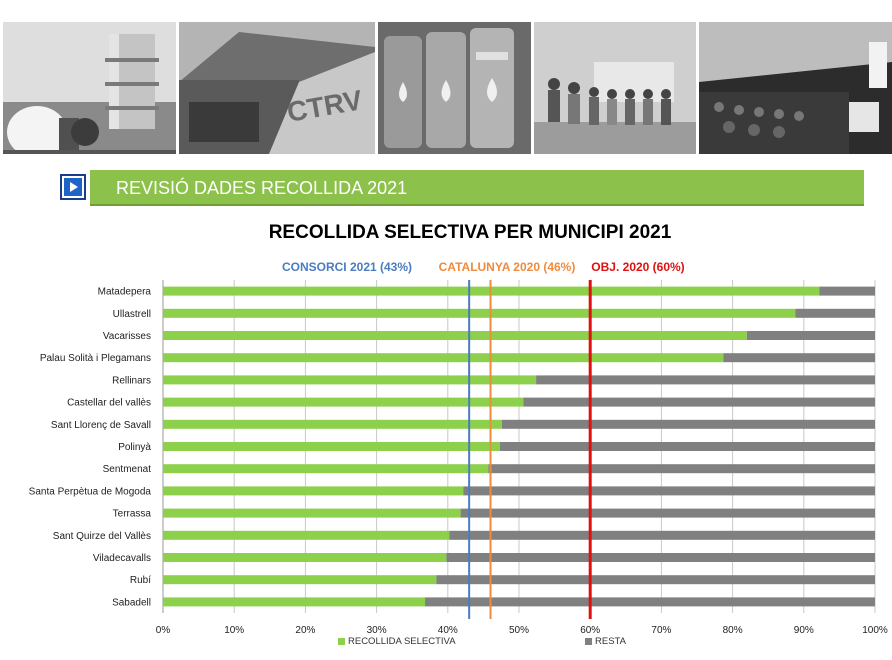 Image resolution: width=892 pixels, height=660 pixels. I want to click on x-tick-label: 10%, so click(234, 630).